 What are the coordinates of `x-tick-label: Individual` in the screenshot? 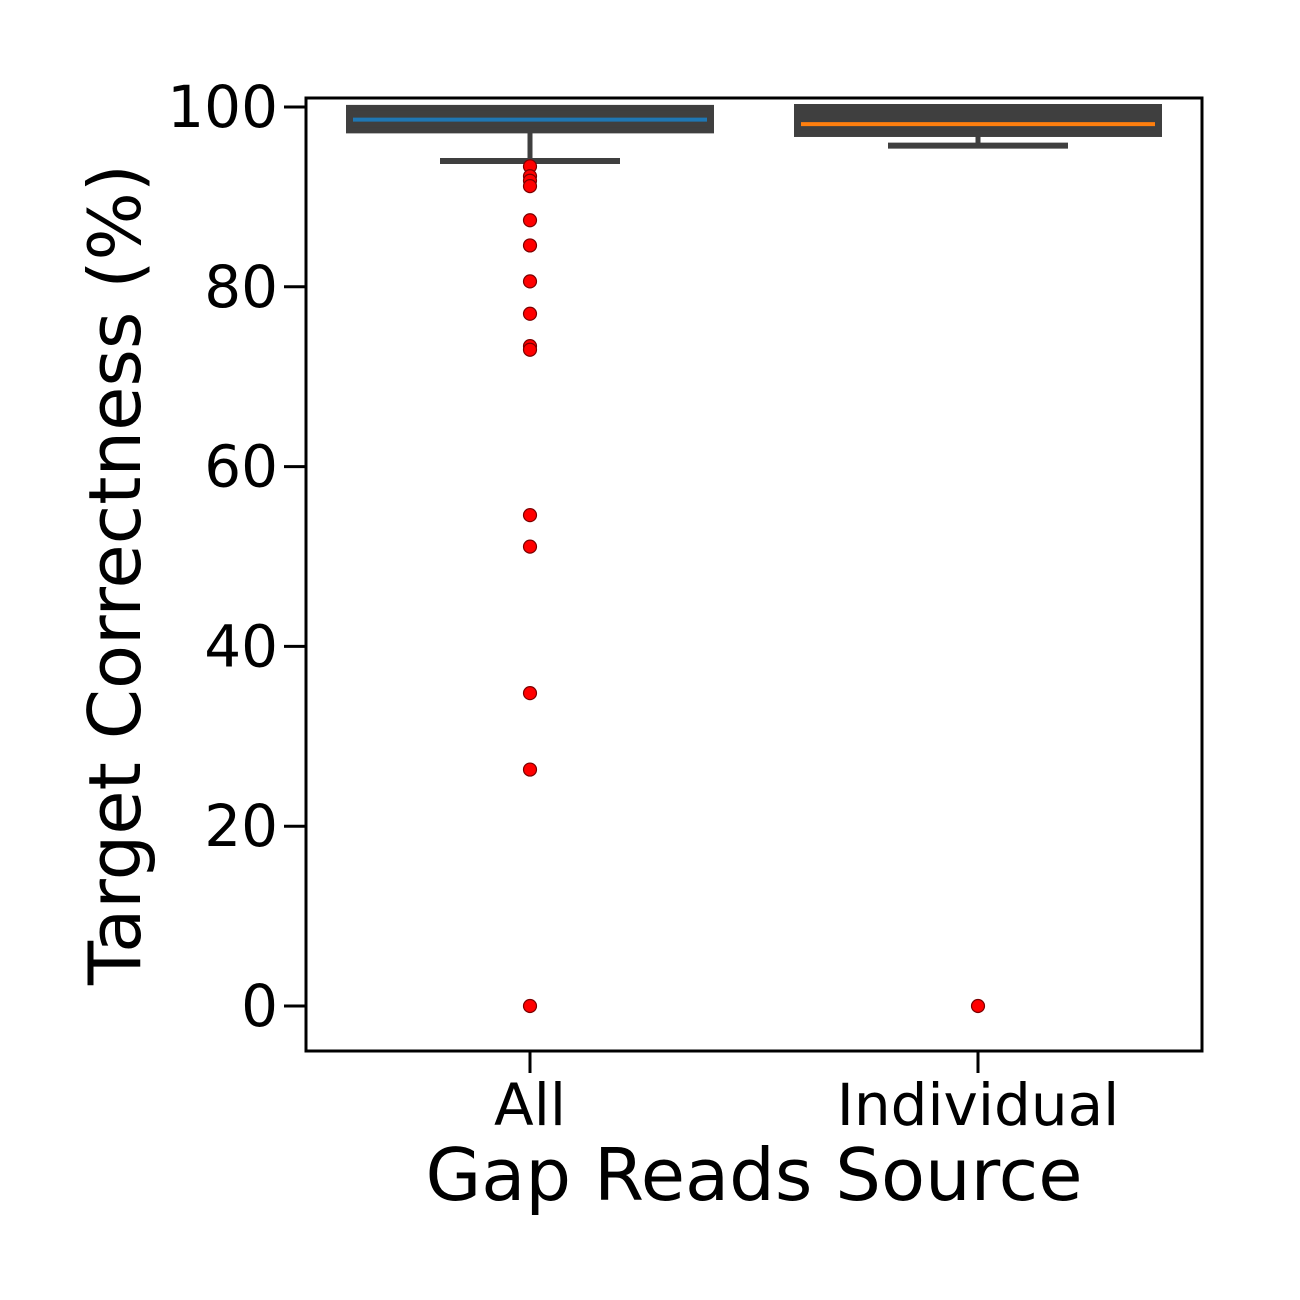 It's located at (978, 1105).